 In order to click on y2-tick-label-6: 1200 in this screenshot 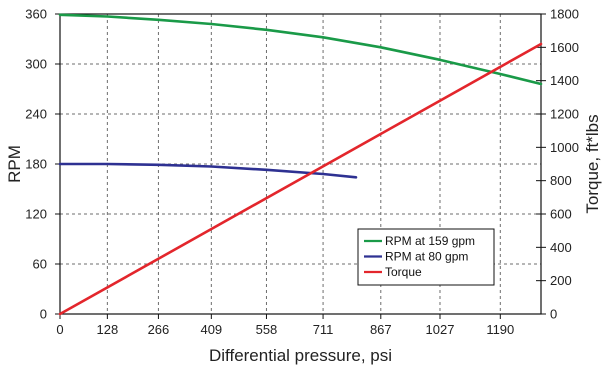, I will do `click(564, 114)`.